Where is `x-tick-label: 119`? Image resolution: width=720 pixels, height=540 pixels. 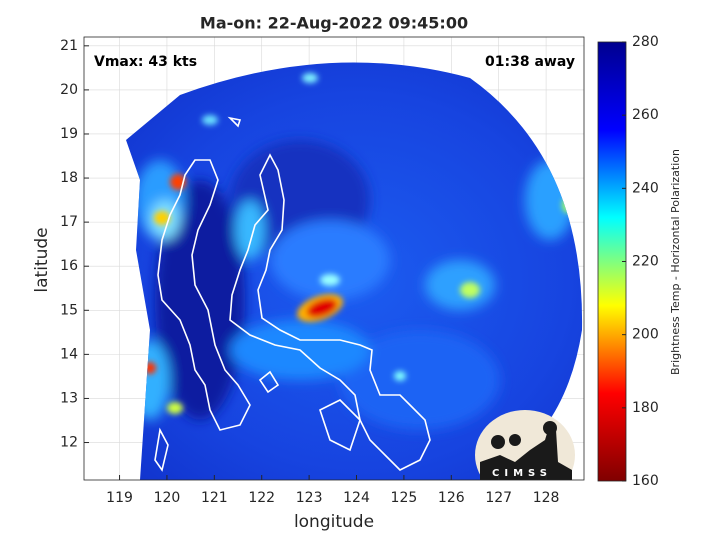
x-tick-label: 119 is located at coordinates (119, 498).